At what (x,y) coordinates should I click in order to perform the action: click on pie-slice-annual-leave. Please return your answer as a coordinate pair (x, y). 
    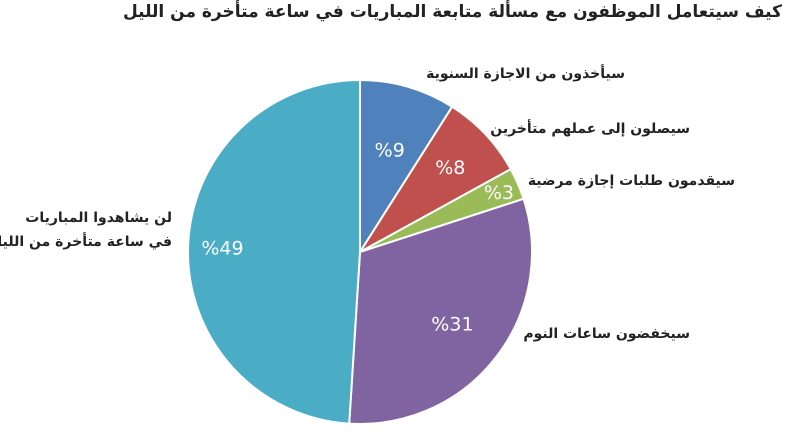
    Looking at the image, I should click on (406, 167).